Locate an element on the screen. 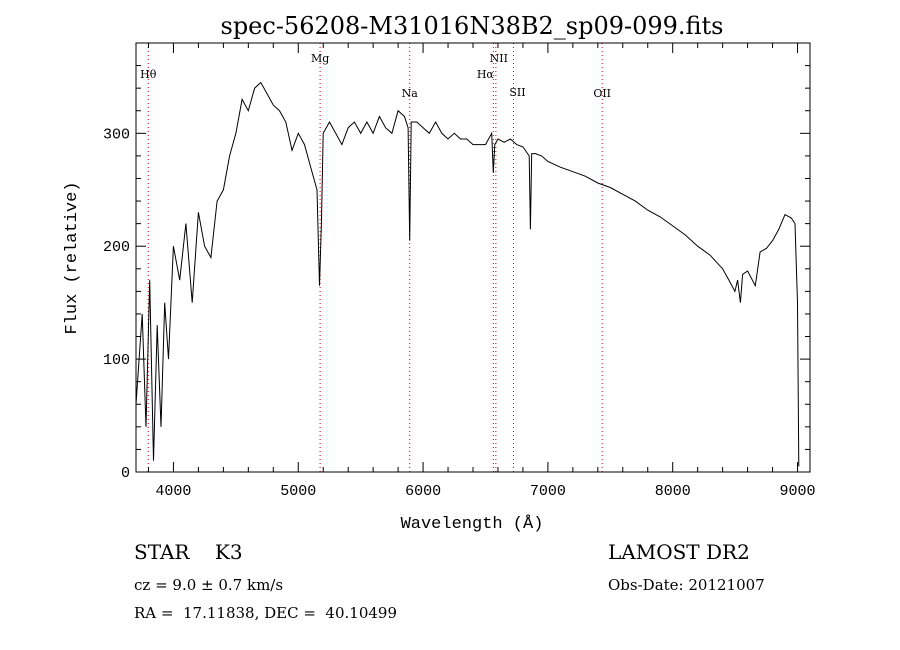 The image size is (900, 650). redshift-cz: cz = 9.0 ± 0.7 km/s is located at coordinates (209, 585).